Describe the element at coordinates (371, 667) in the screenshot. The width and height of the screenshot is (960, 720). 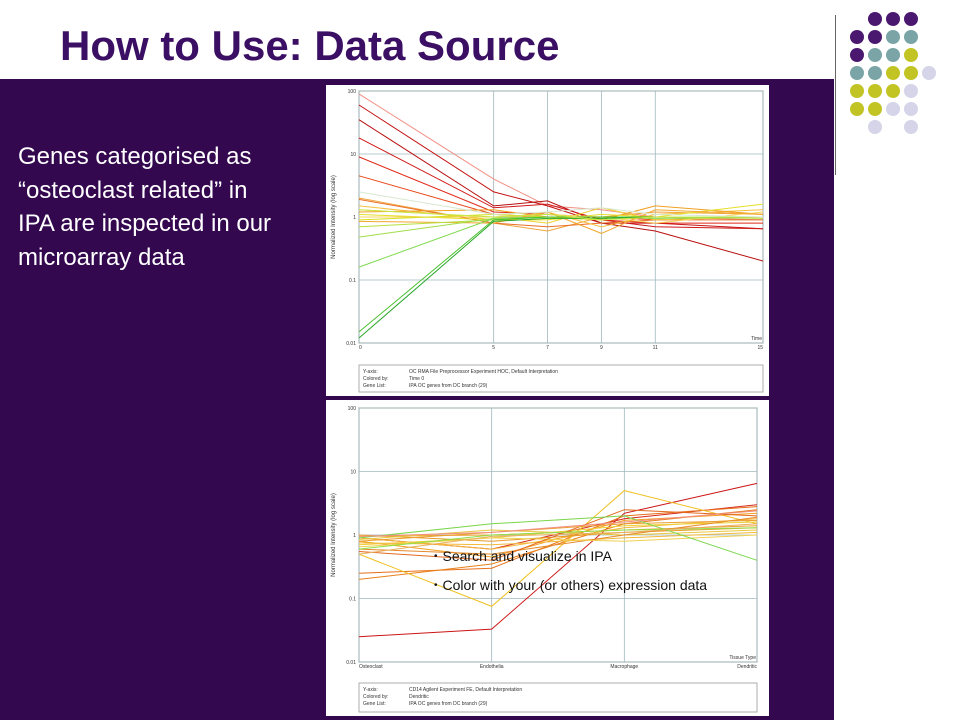
I see `x-tick-label: Osteoclast` at that location.